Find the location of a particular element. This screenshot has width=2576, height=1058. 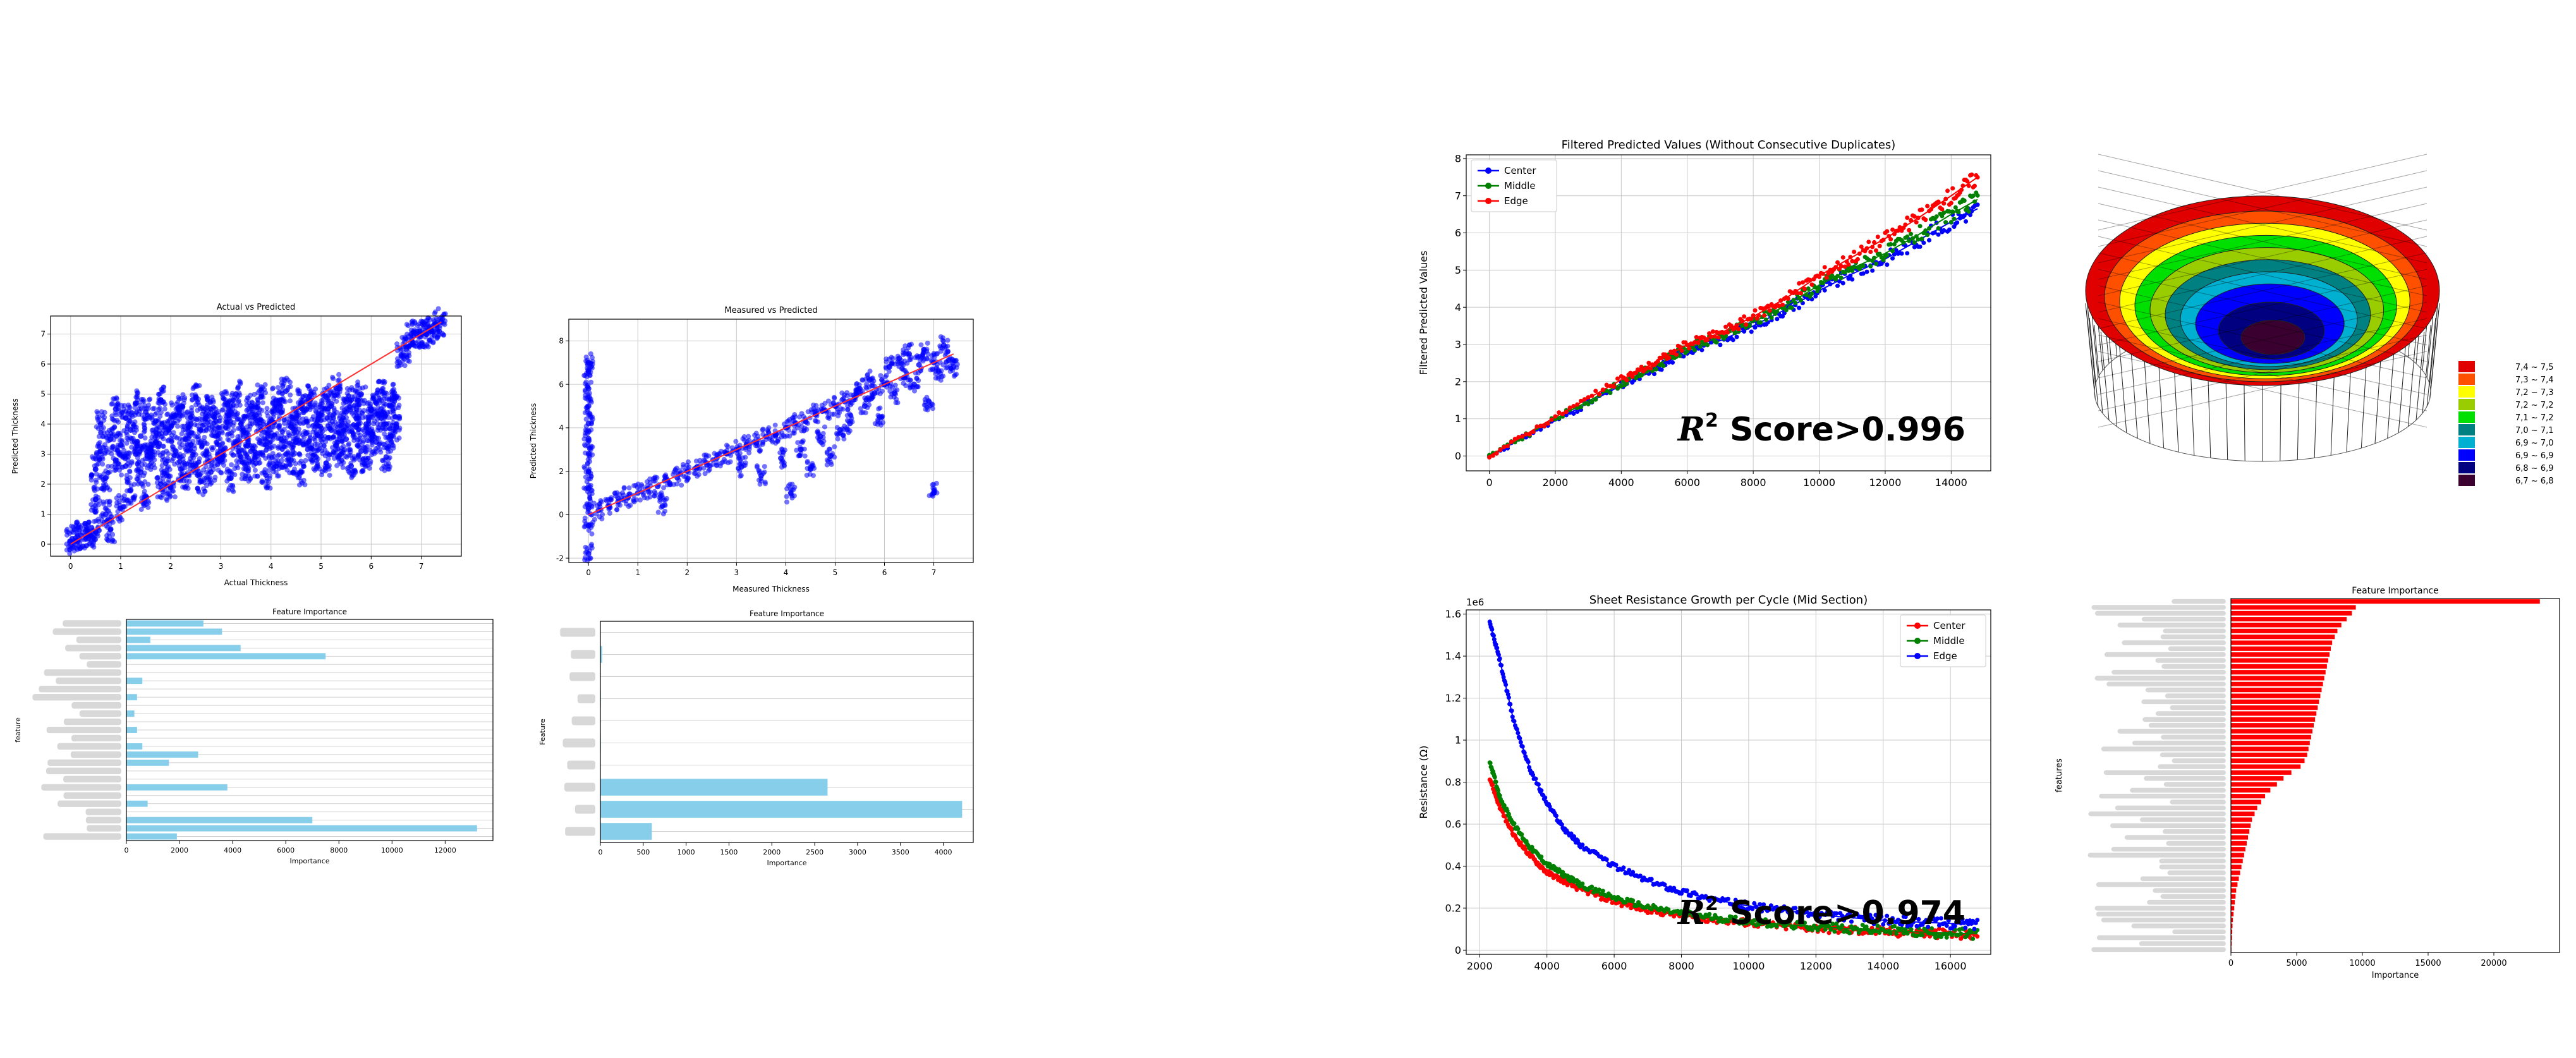

x-tick-label: 6 is located at coordinates (884, 572).